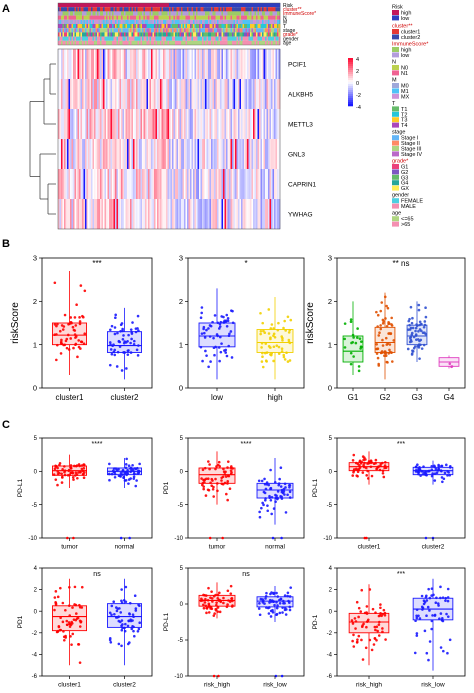 The height and width of the screenshot is (693, 474). What do you see at coordinates (124, 685) in the screenshot?
I see `x-tick-label: cluster2` at bounding box center [124, 685].